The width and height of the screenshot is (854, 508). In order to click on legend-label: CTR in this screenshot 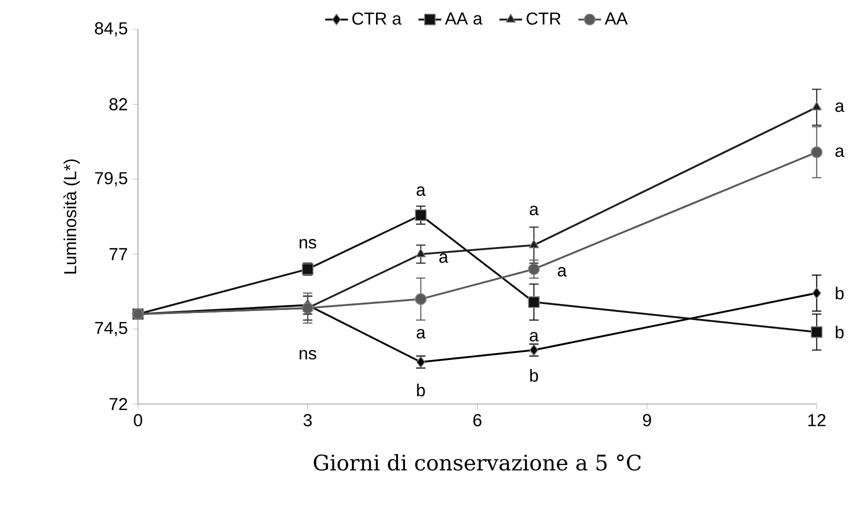, I will do `click(543, 18)`.